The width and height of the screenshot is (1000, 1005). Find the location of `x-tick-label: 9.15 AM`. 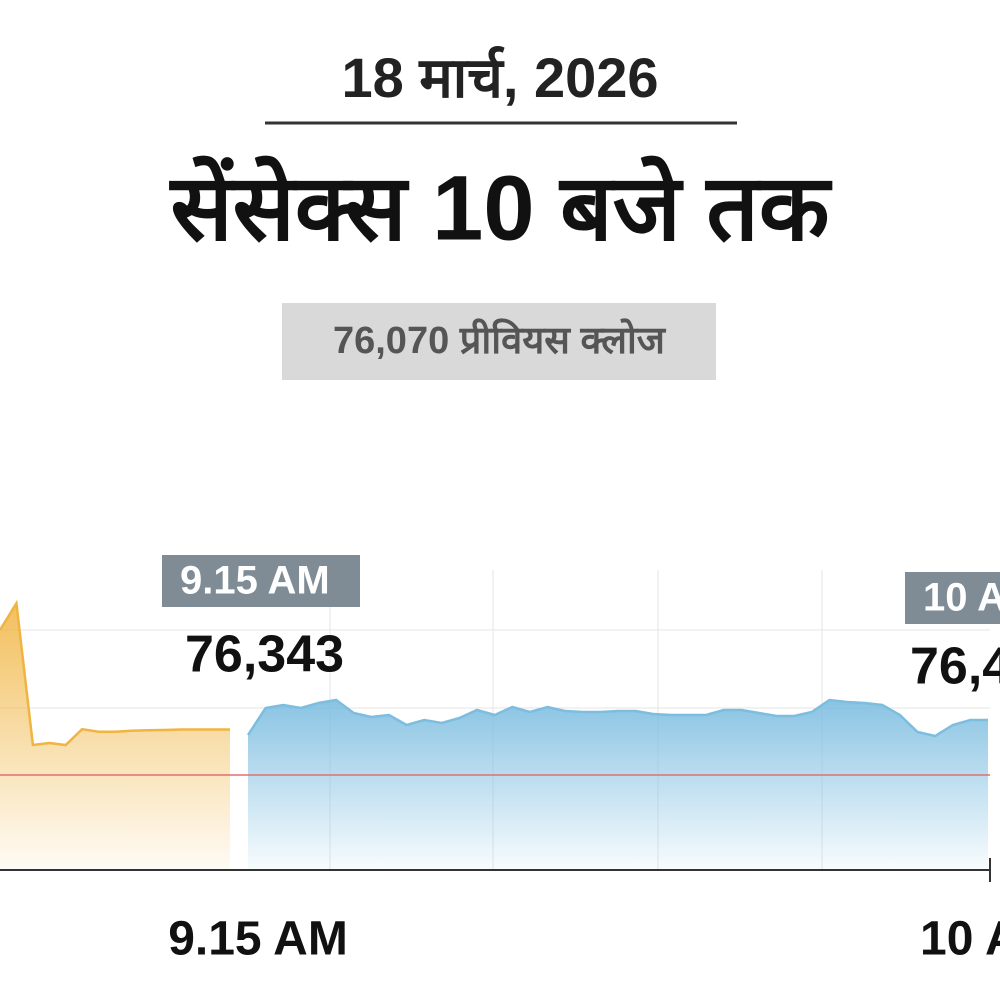

x-tick-label: 9.15 AM is located at coordinates (258, 939).